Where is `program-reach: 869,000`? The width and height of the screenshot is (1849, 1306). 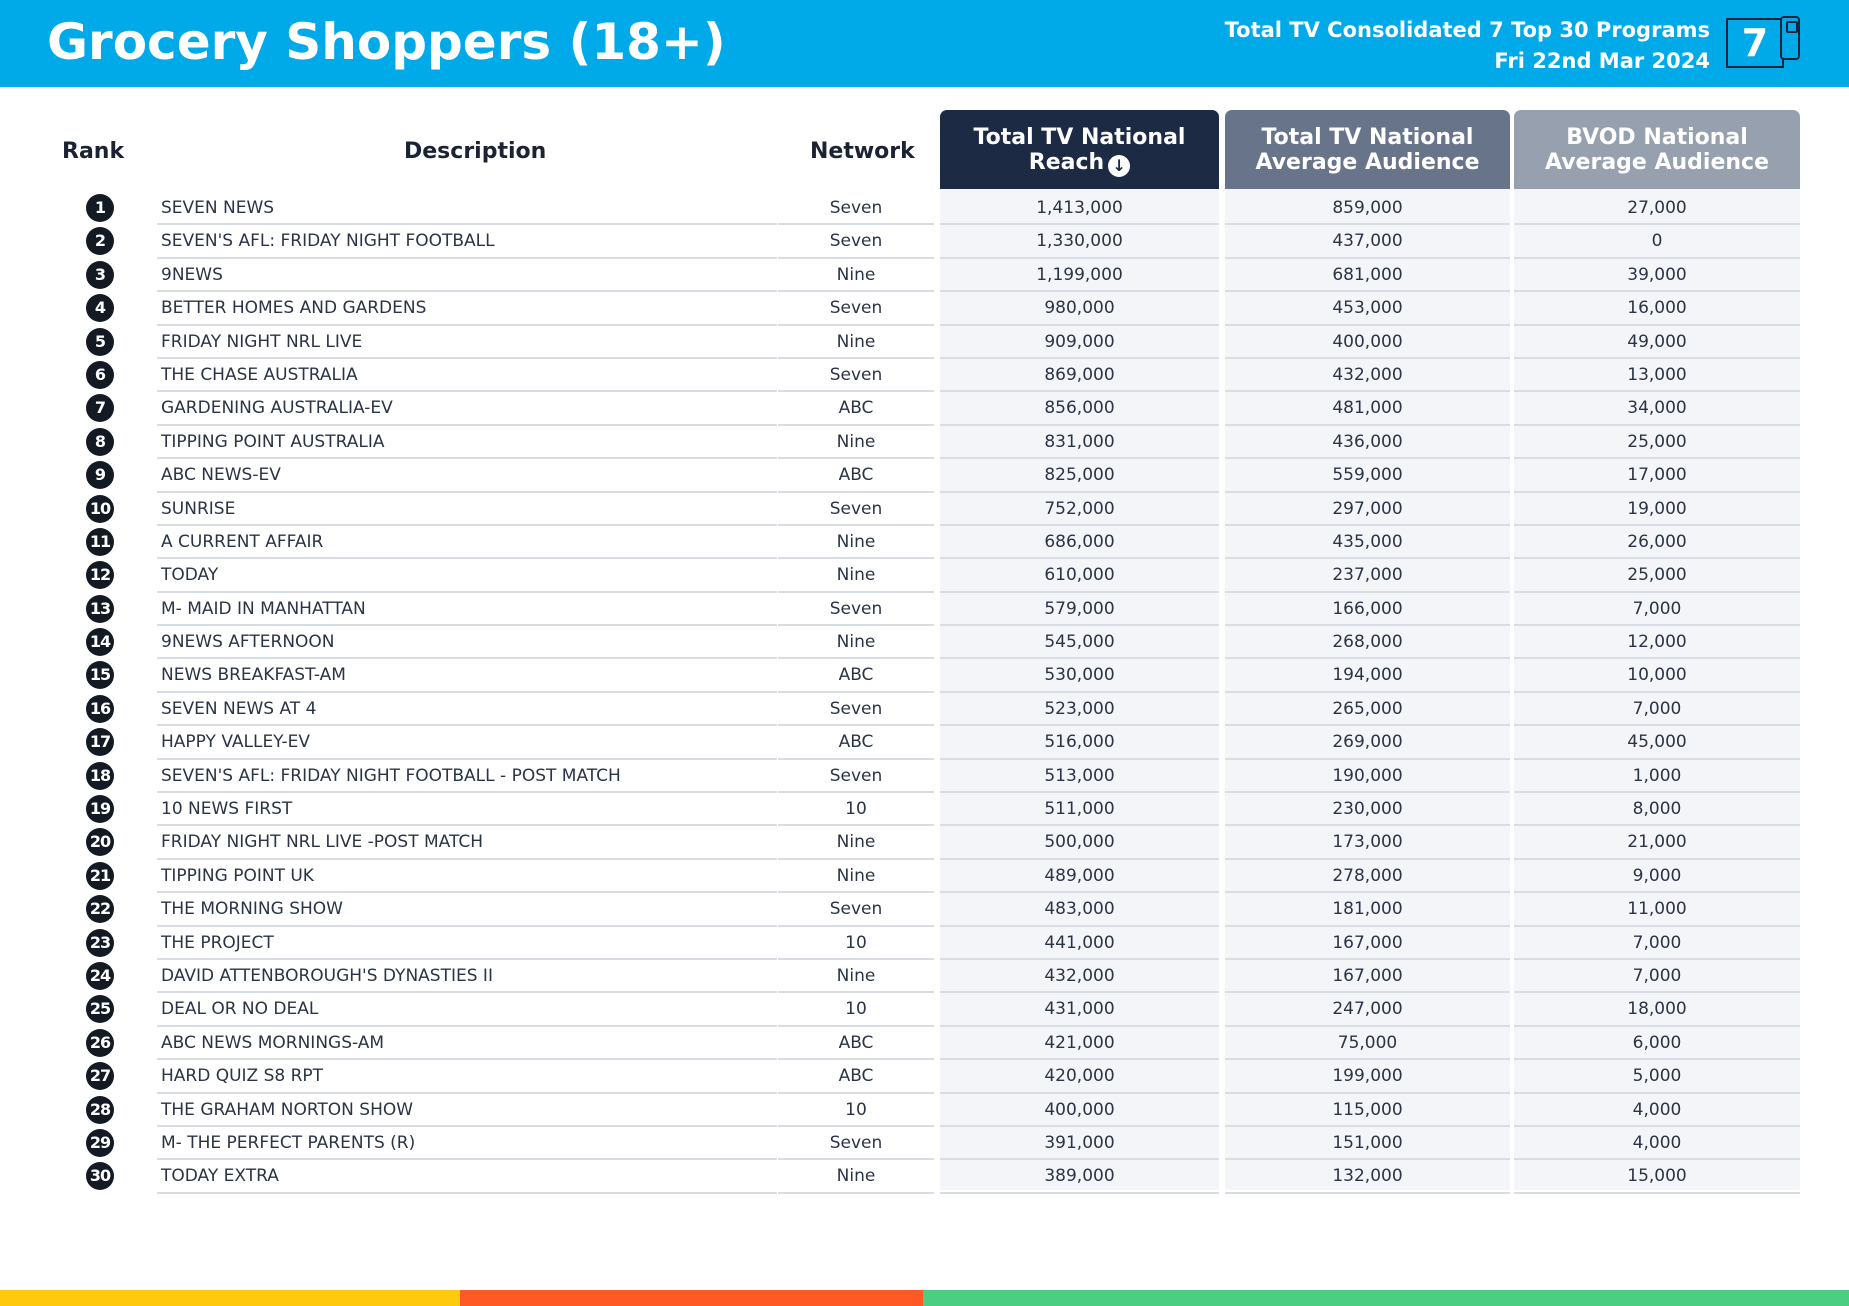
program-reach: 869,000 is located at coordinates (1079, 376).